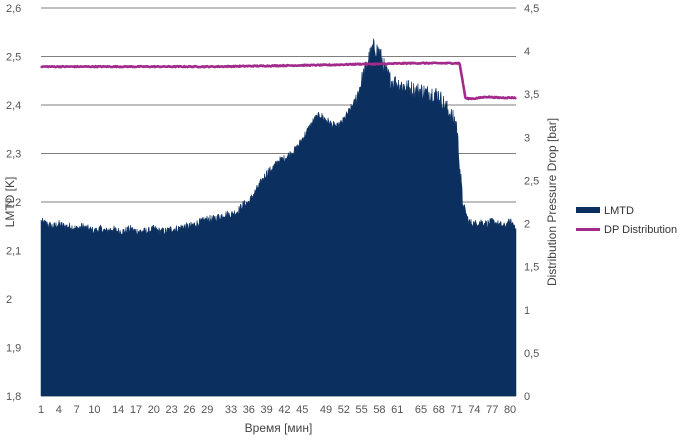  What do you see at coordinates (94, 410) in the screenshot?
I see `x-tick-label: 10` at bounding box center [94, 410].